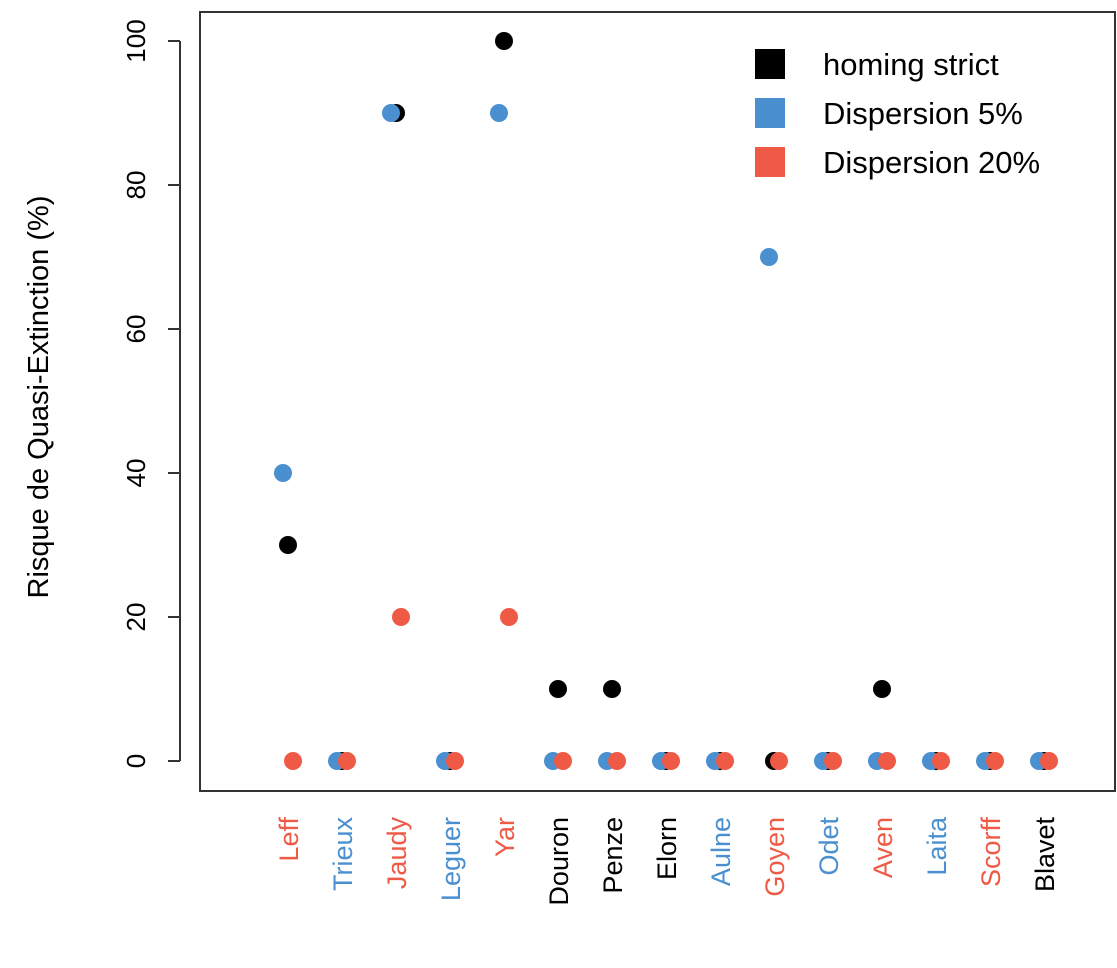  What do you see at coordinates (505, 837) in the screenshot?
I see `x-category-label: Yar` at bounding box center [505, 837].